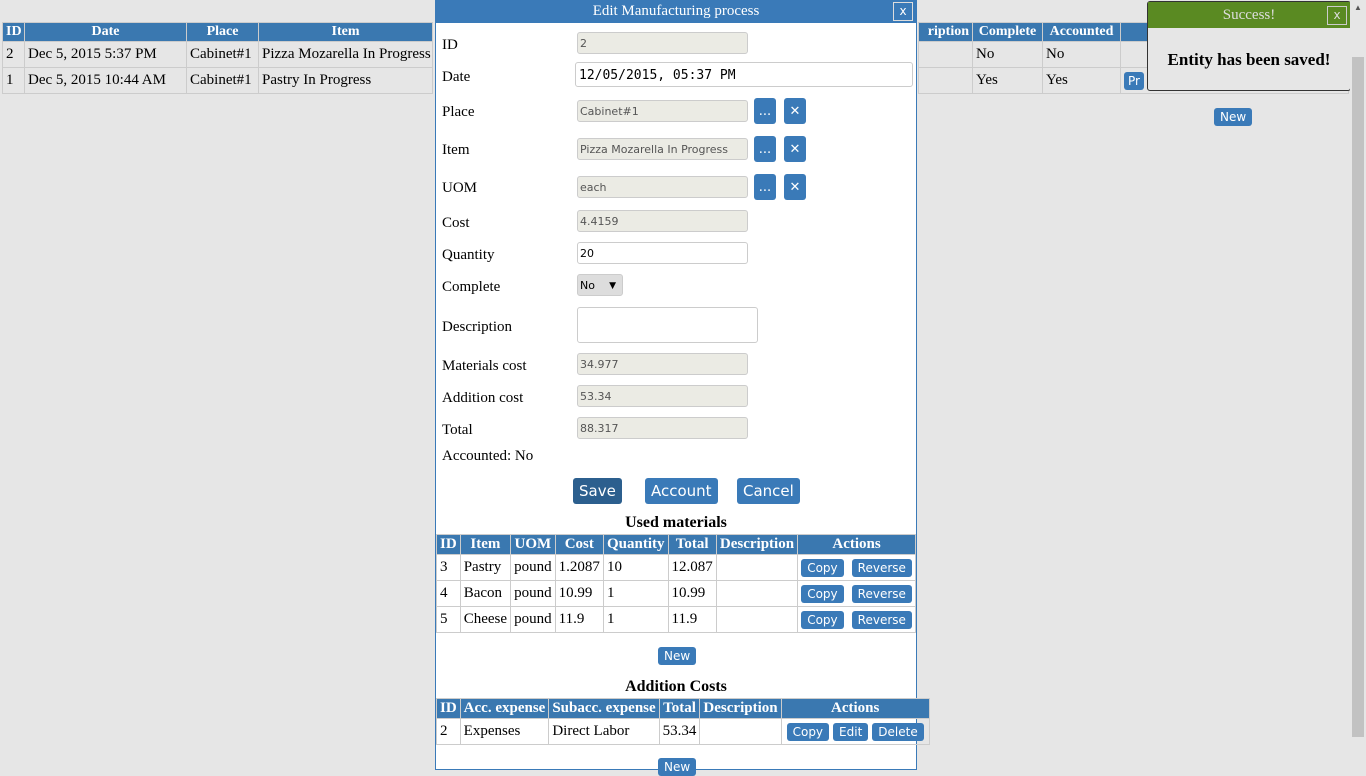 This screenshot has height=776, width=1366. What do you see at coordinates (1249, 46) in the screenshot?
I see `success-toast: Success! x Entity has been saved!` at bounding box center [1249, 46].